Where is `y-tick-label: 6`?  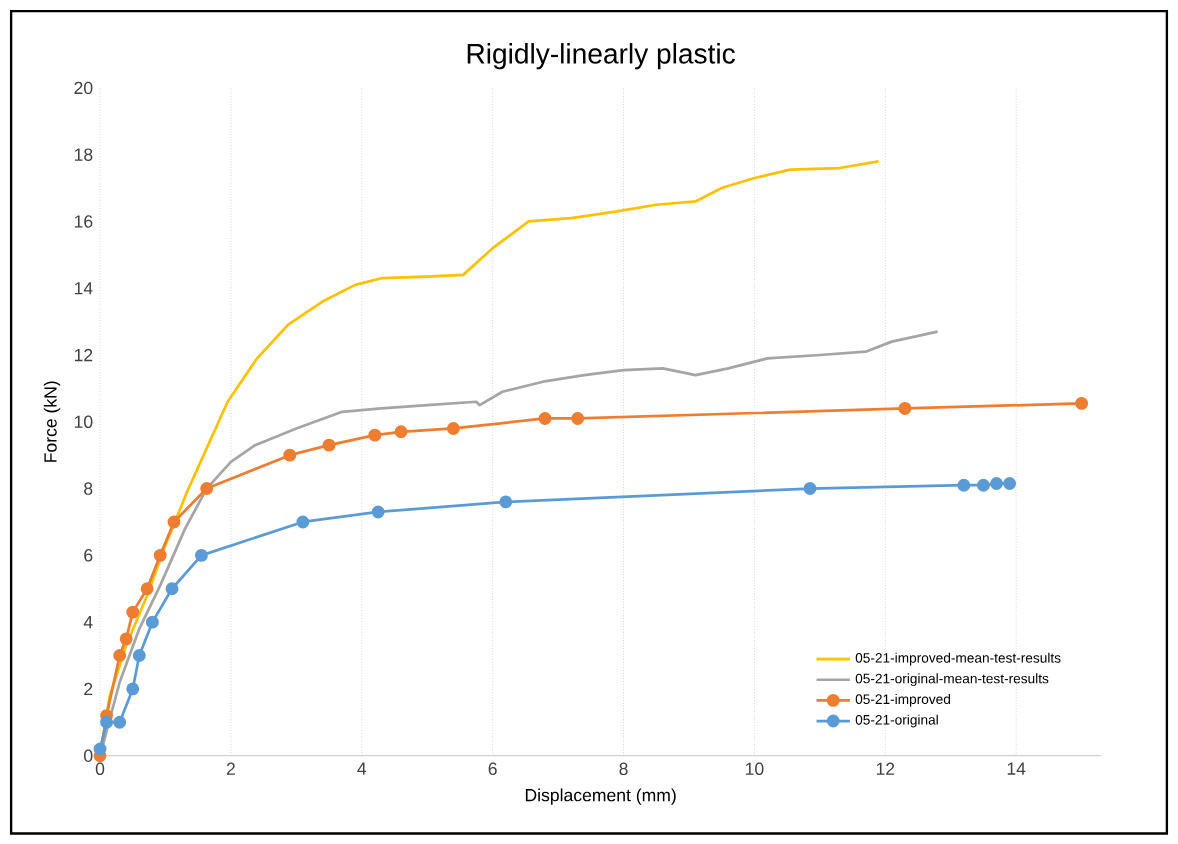
y-tick-label: 6 is located at coordinates (88, 555).